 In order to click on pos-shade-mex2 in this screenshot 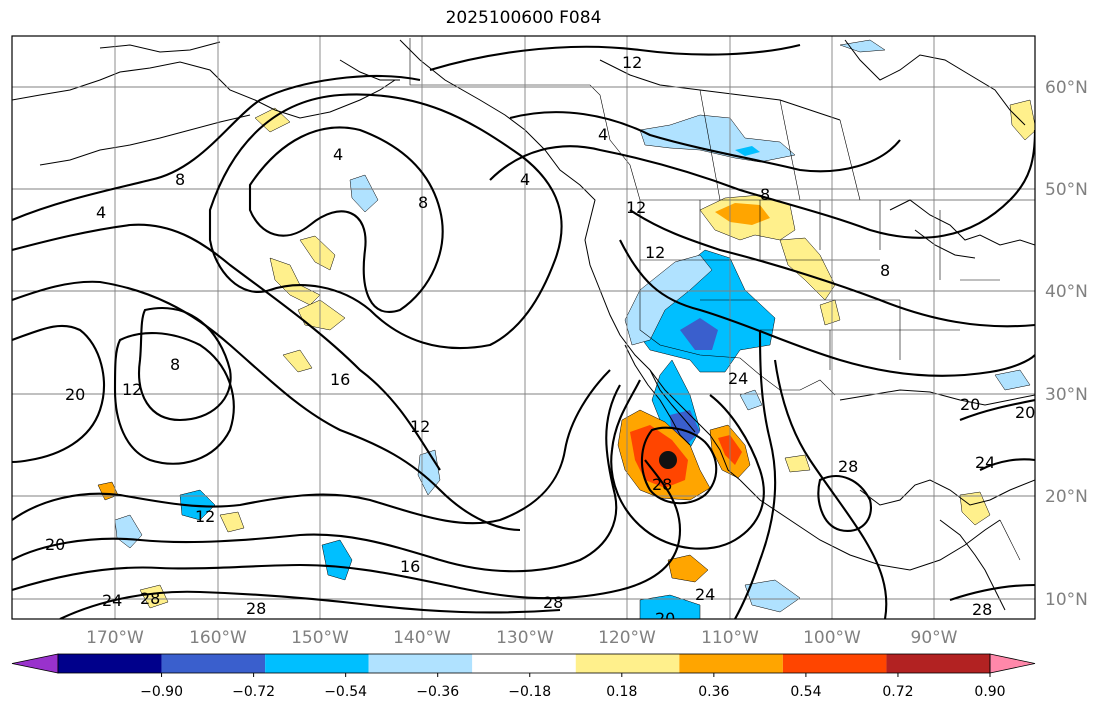, I will do `click(797, 463)`.